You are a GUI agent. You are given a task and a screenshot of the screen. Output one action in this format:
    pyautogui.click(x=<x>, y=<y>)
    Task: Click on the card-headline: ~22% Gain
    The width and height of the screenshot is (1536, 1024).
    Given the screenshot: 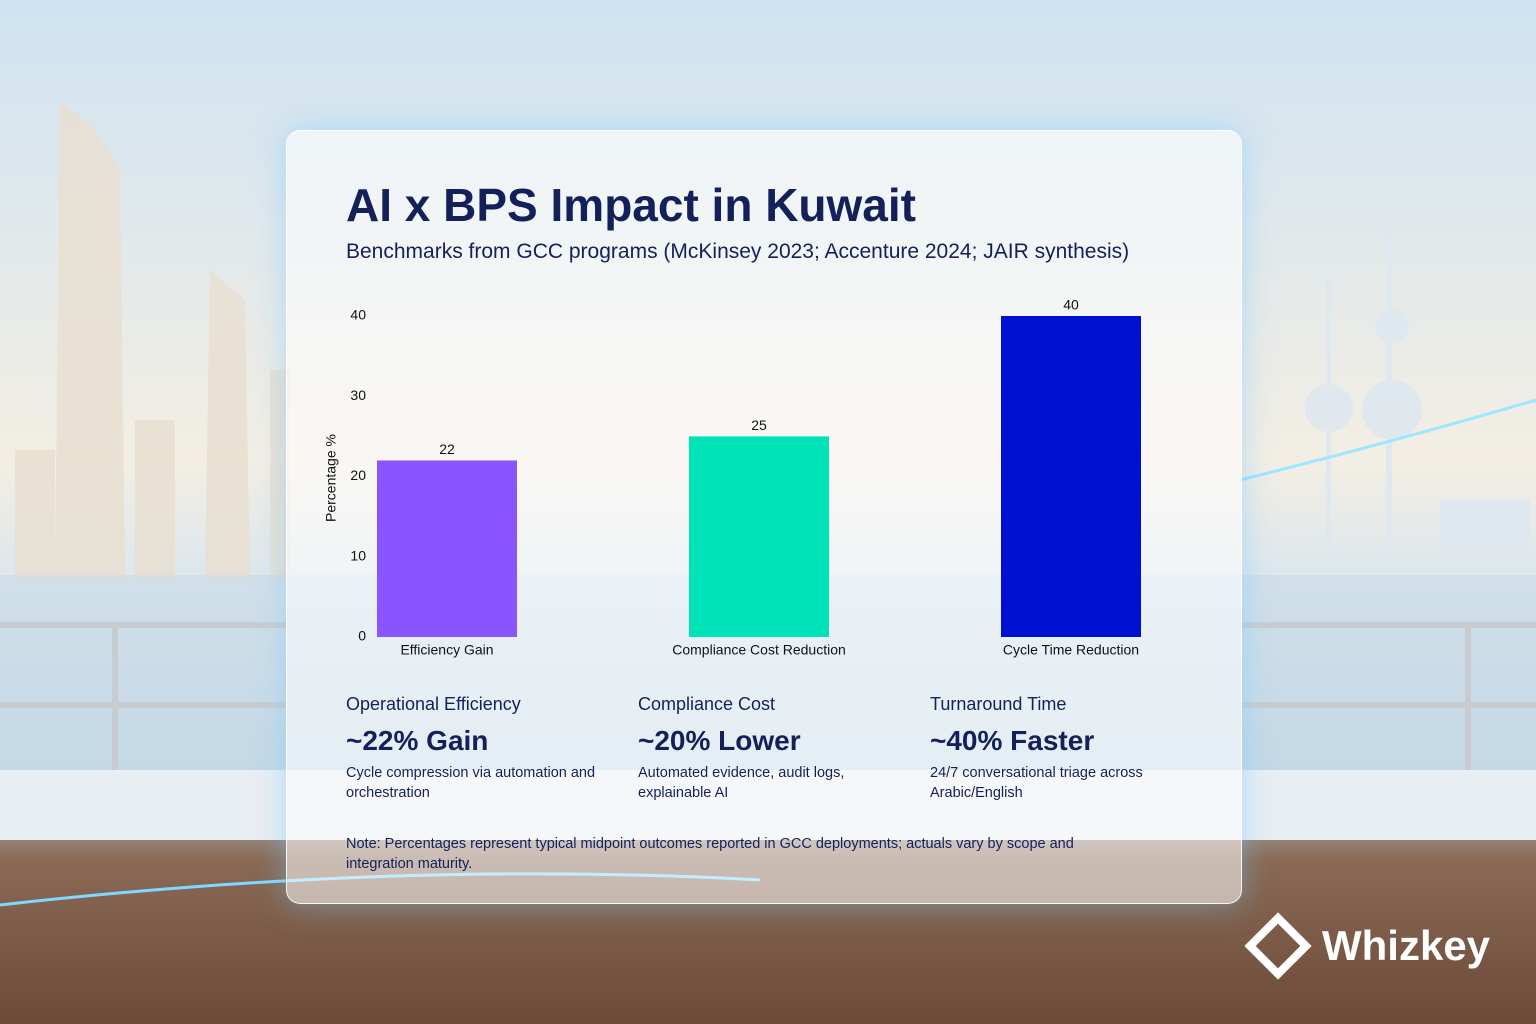 What is the action you would take?
    pyautogui.click(x=417, y=740)
    